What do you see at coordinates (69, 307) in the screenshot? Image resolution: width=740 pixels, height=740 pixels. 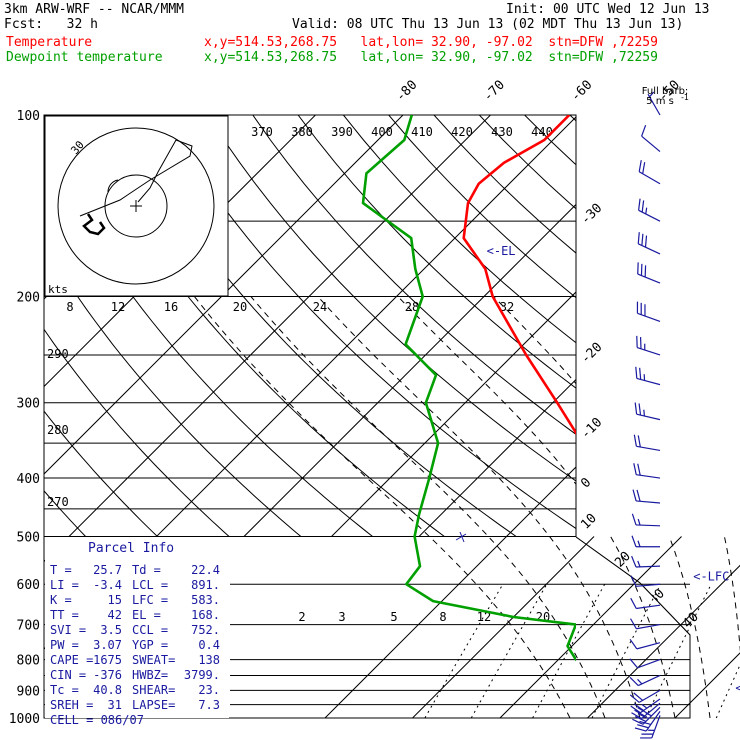 I see `moist-adiabat-label: 8` at bounding box center [69, 307].